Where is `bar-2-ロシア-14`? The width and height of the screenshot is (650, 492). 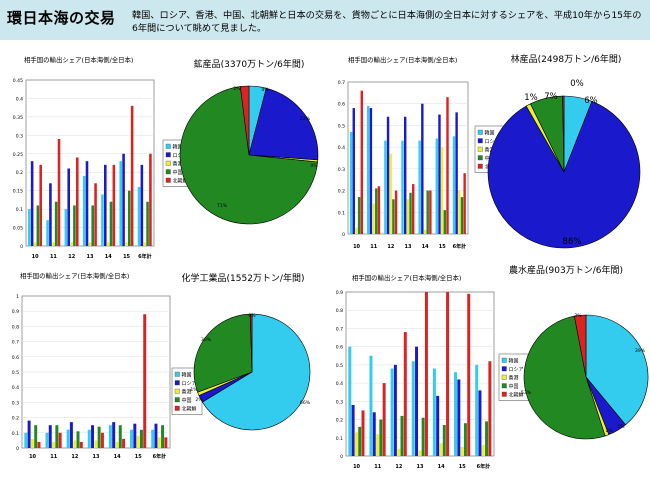 bar-2-ロシア-14 is located at coordinates (114, 435).